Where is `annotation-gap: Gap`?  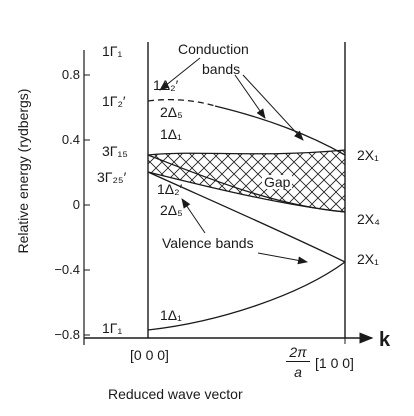
annotation-gap: Gap is located at coordinates (277, 182).